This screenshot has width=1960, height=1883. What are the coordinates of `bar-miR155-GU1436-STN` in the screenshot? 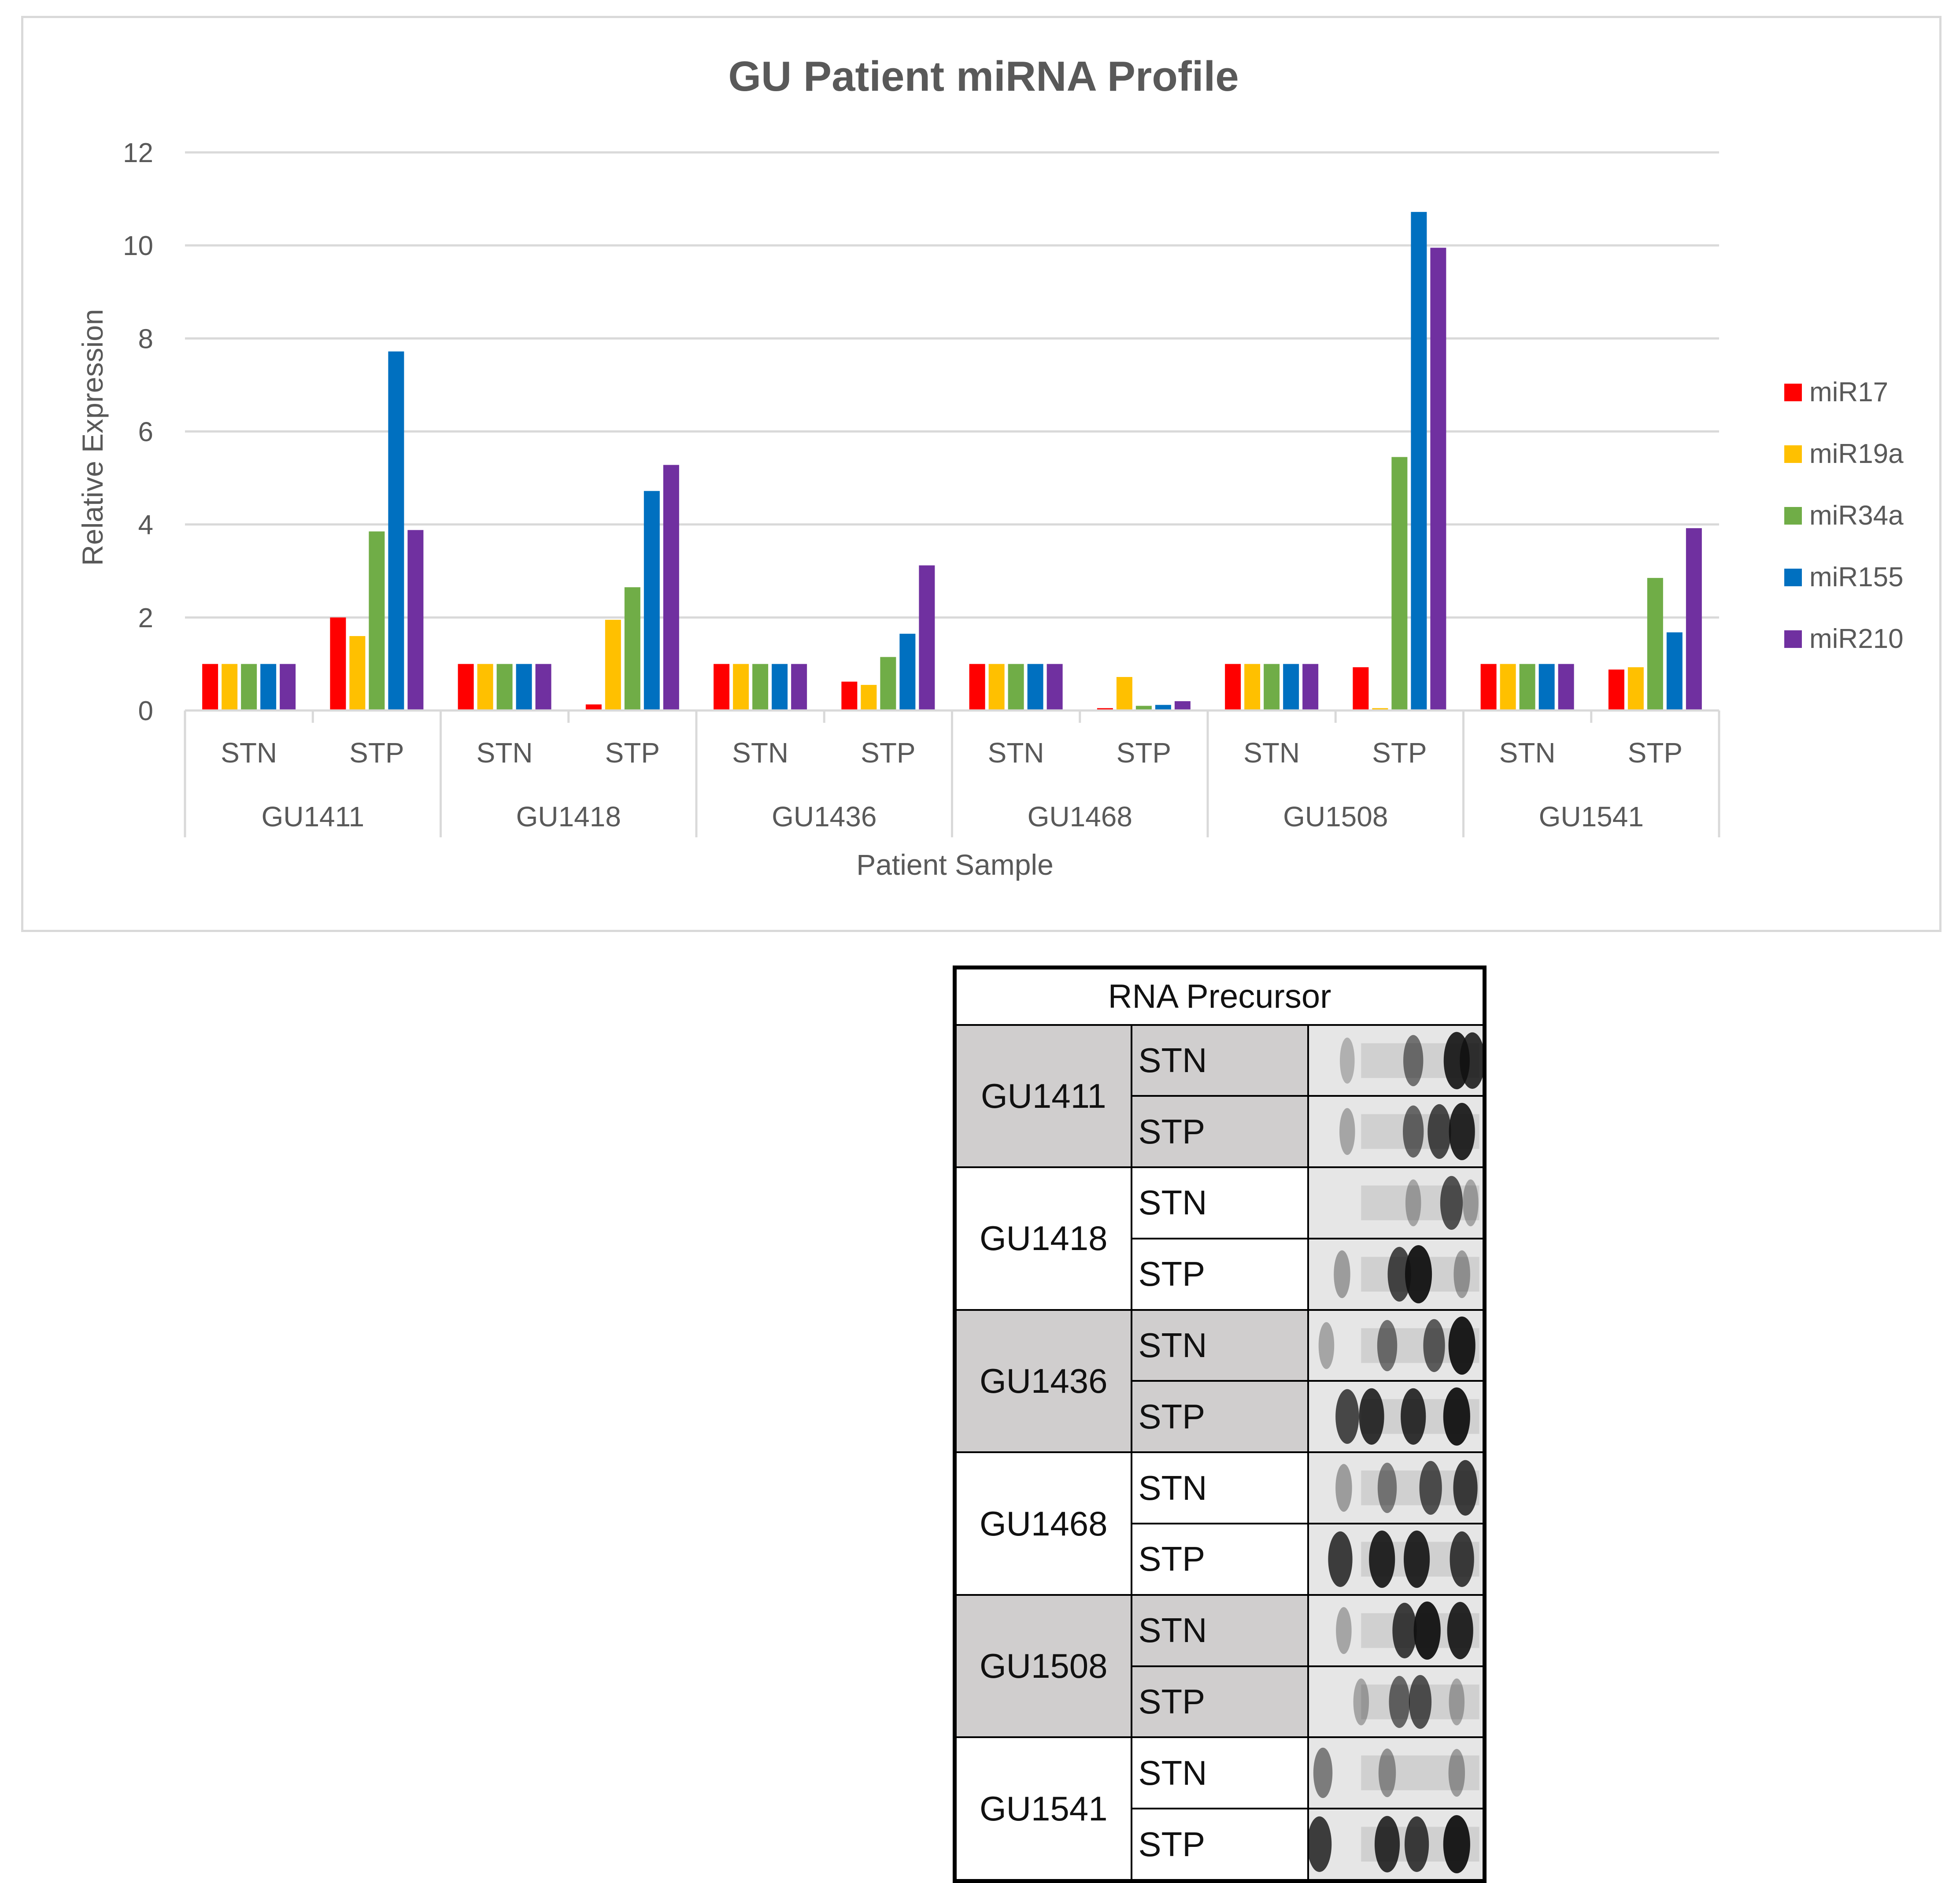 It's located at (780, 687).